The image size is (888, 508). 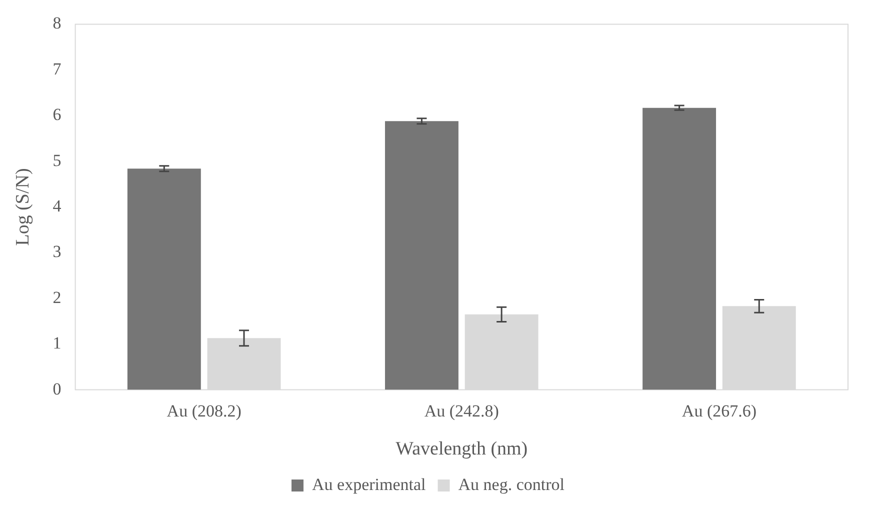 What do you see at coordinates (57, 388) in the screenshot?
I see `y-tick-label: 0` at bounding box center [57, 388].